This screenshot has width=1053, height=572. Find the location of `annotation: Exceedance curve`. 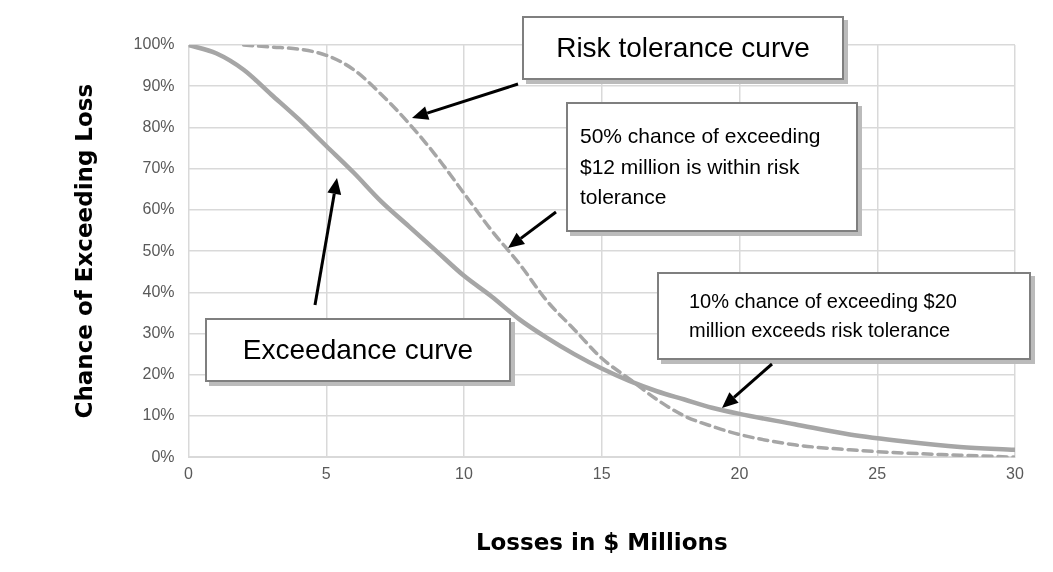

annotation: Exceedance curve is located at coordinates (358, 349).